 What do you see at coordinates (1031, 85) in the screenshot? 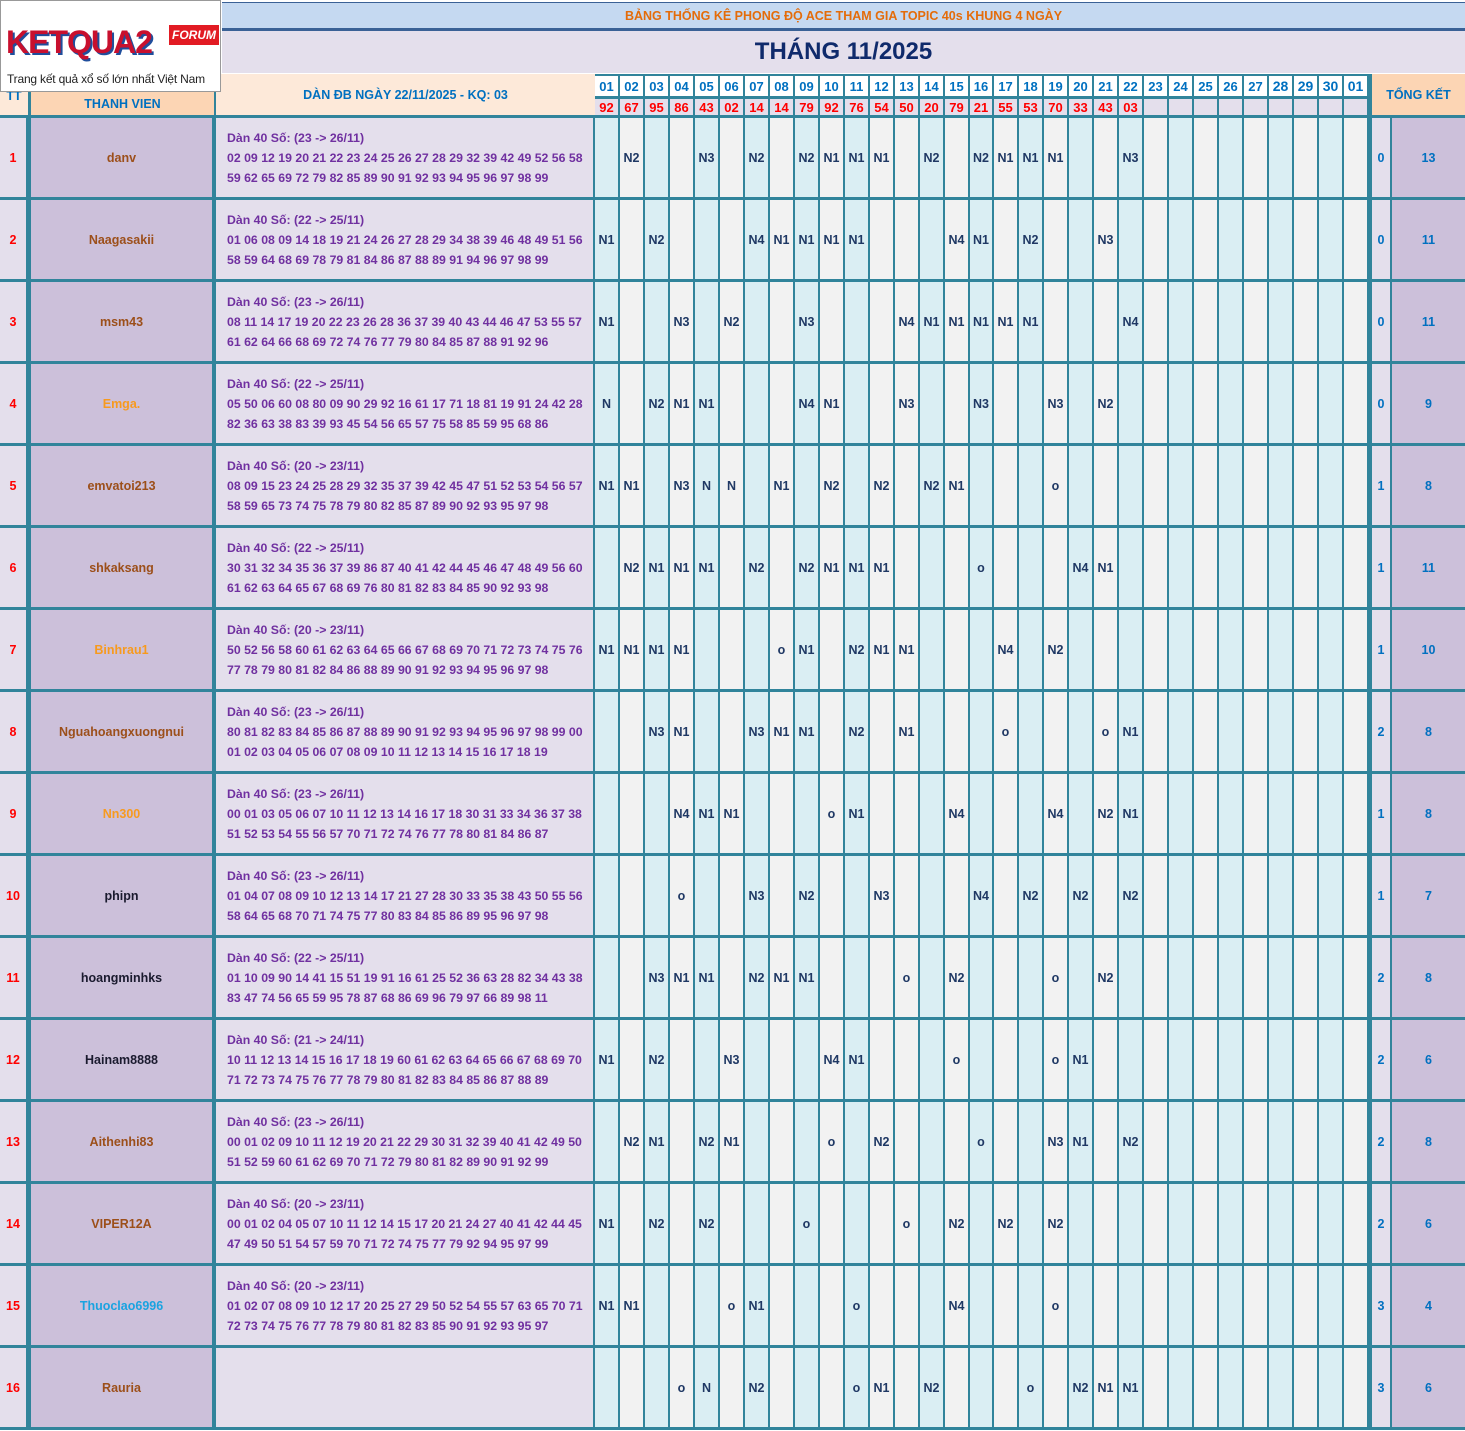
I see `day-header-18: 18` at bounding box center [1031, 85].